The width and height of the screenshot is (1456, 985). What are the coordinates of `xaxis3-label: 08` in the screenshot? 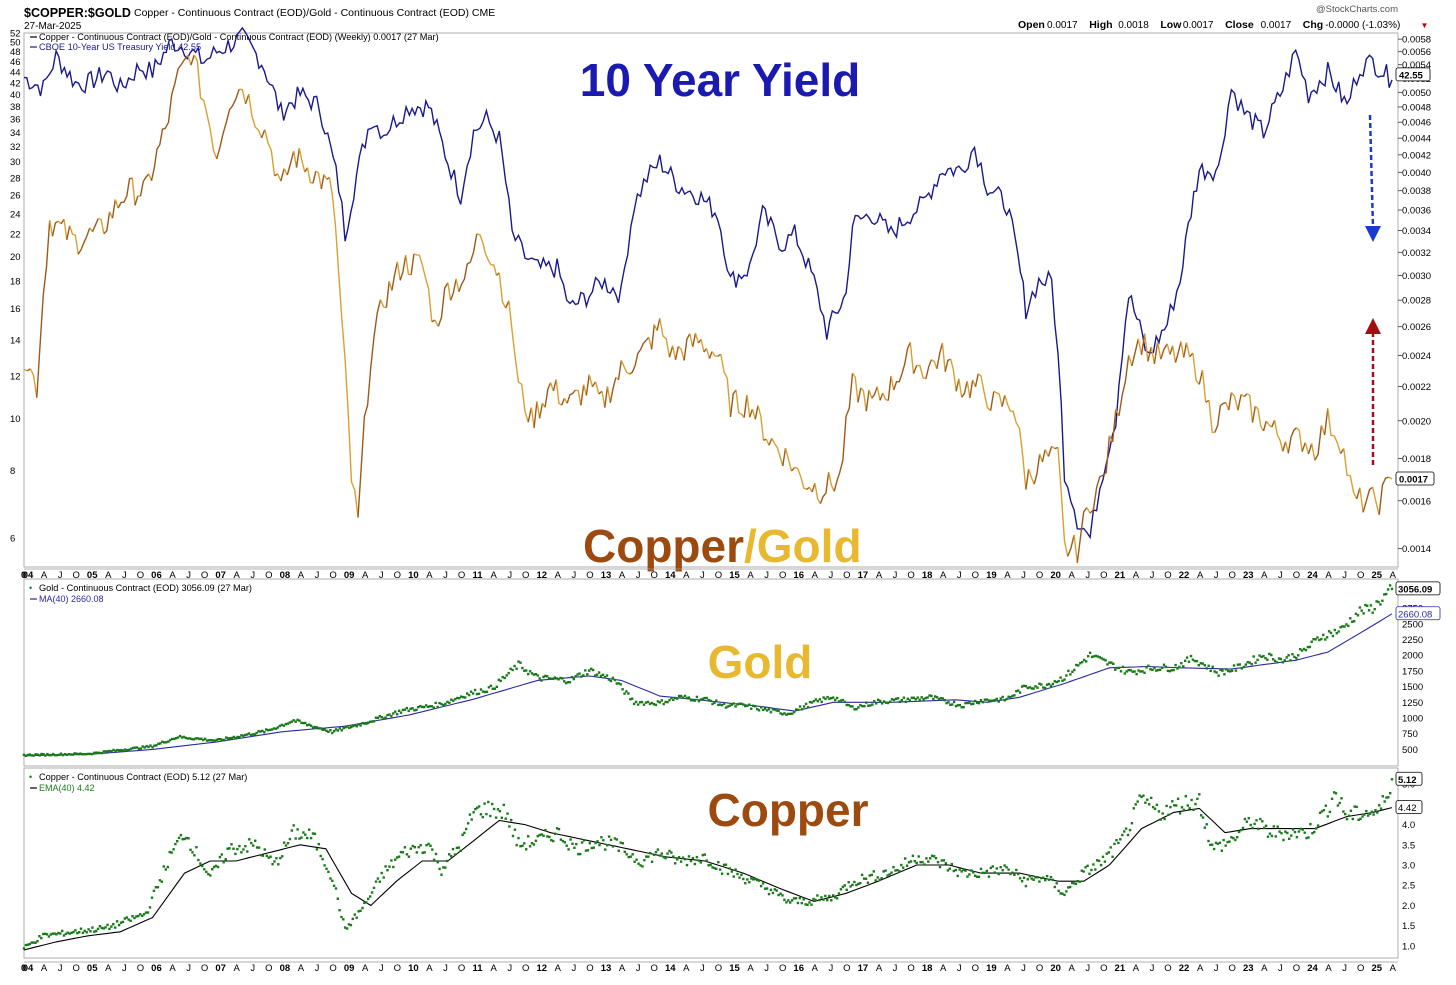 It's located at (285, 968).